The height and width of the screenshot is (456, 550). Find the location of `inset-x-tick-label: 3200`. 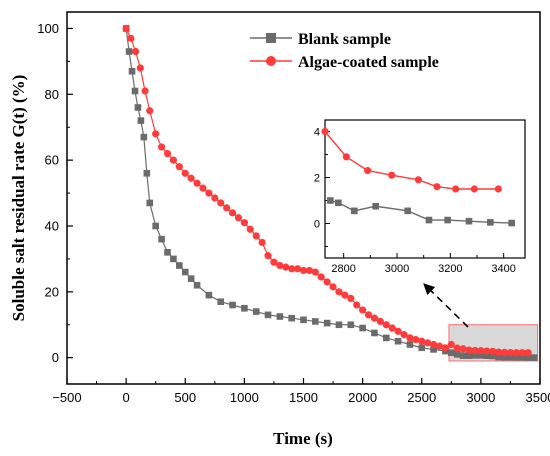

inset-x-tick-label: 3200 is located at coordinates (450, 269).